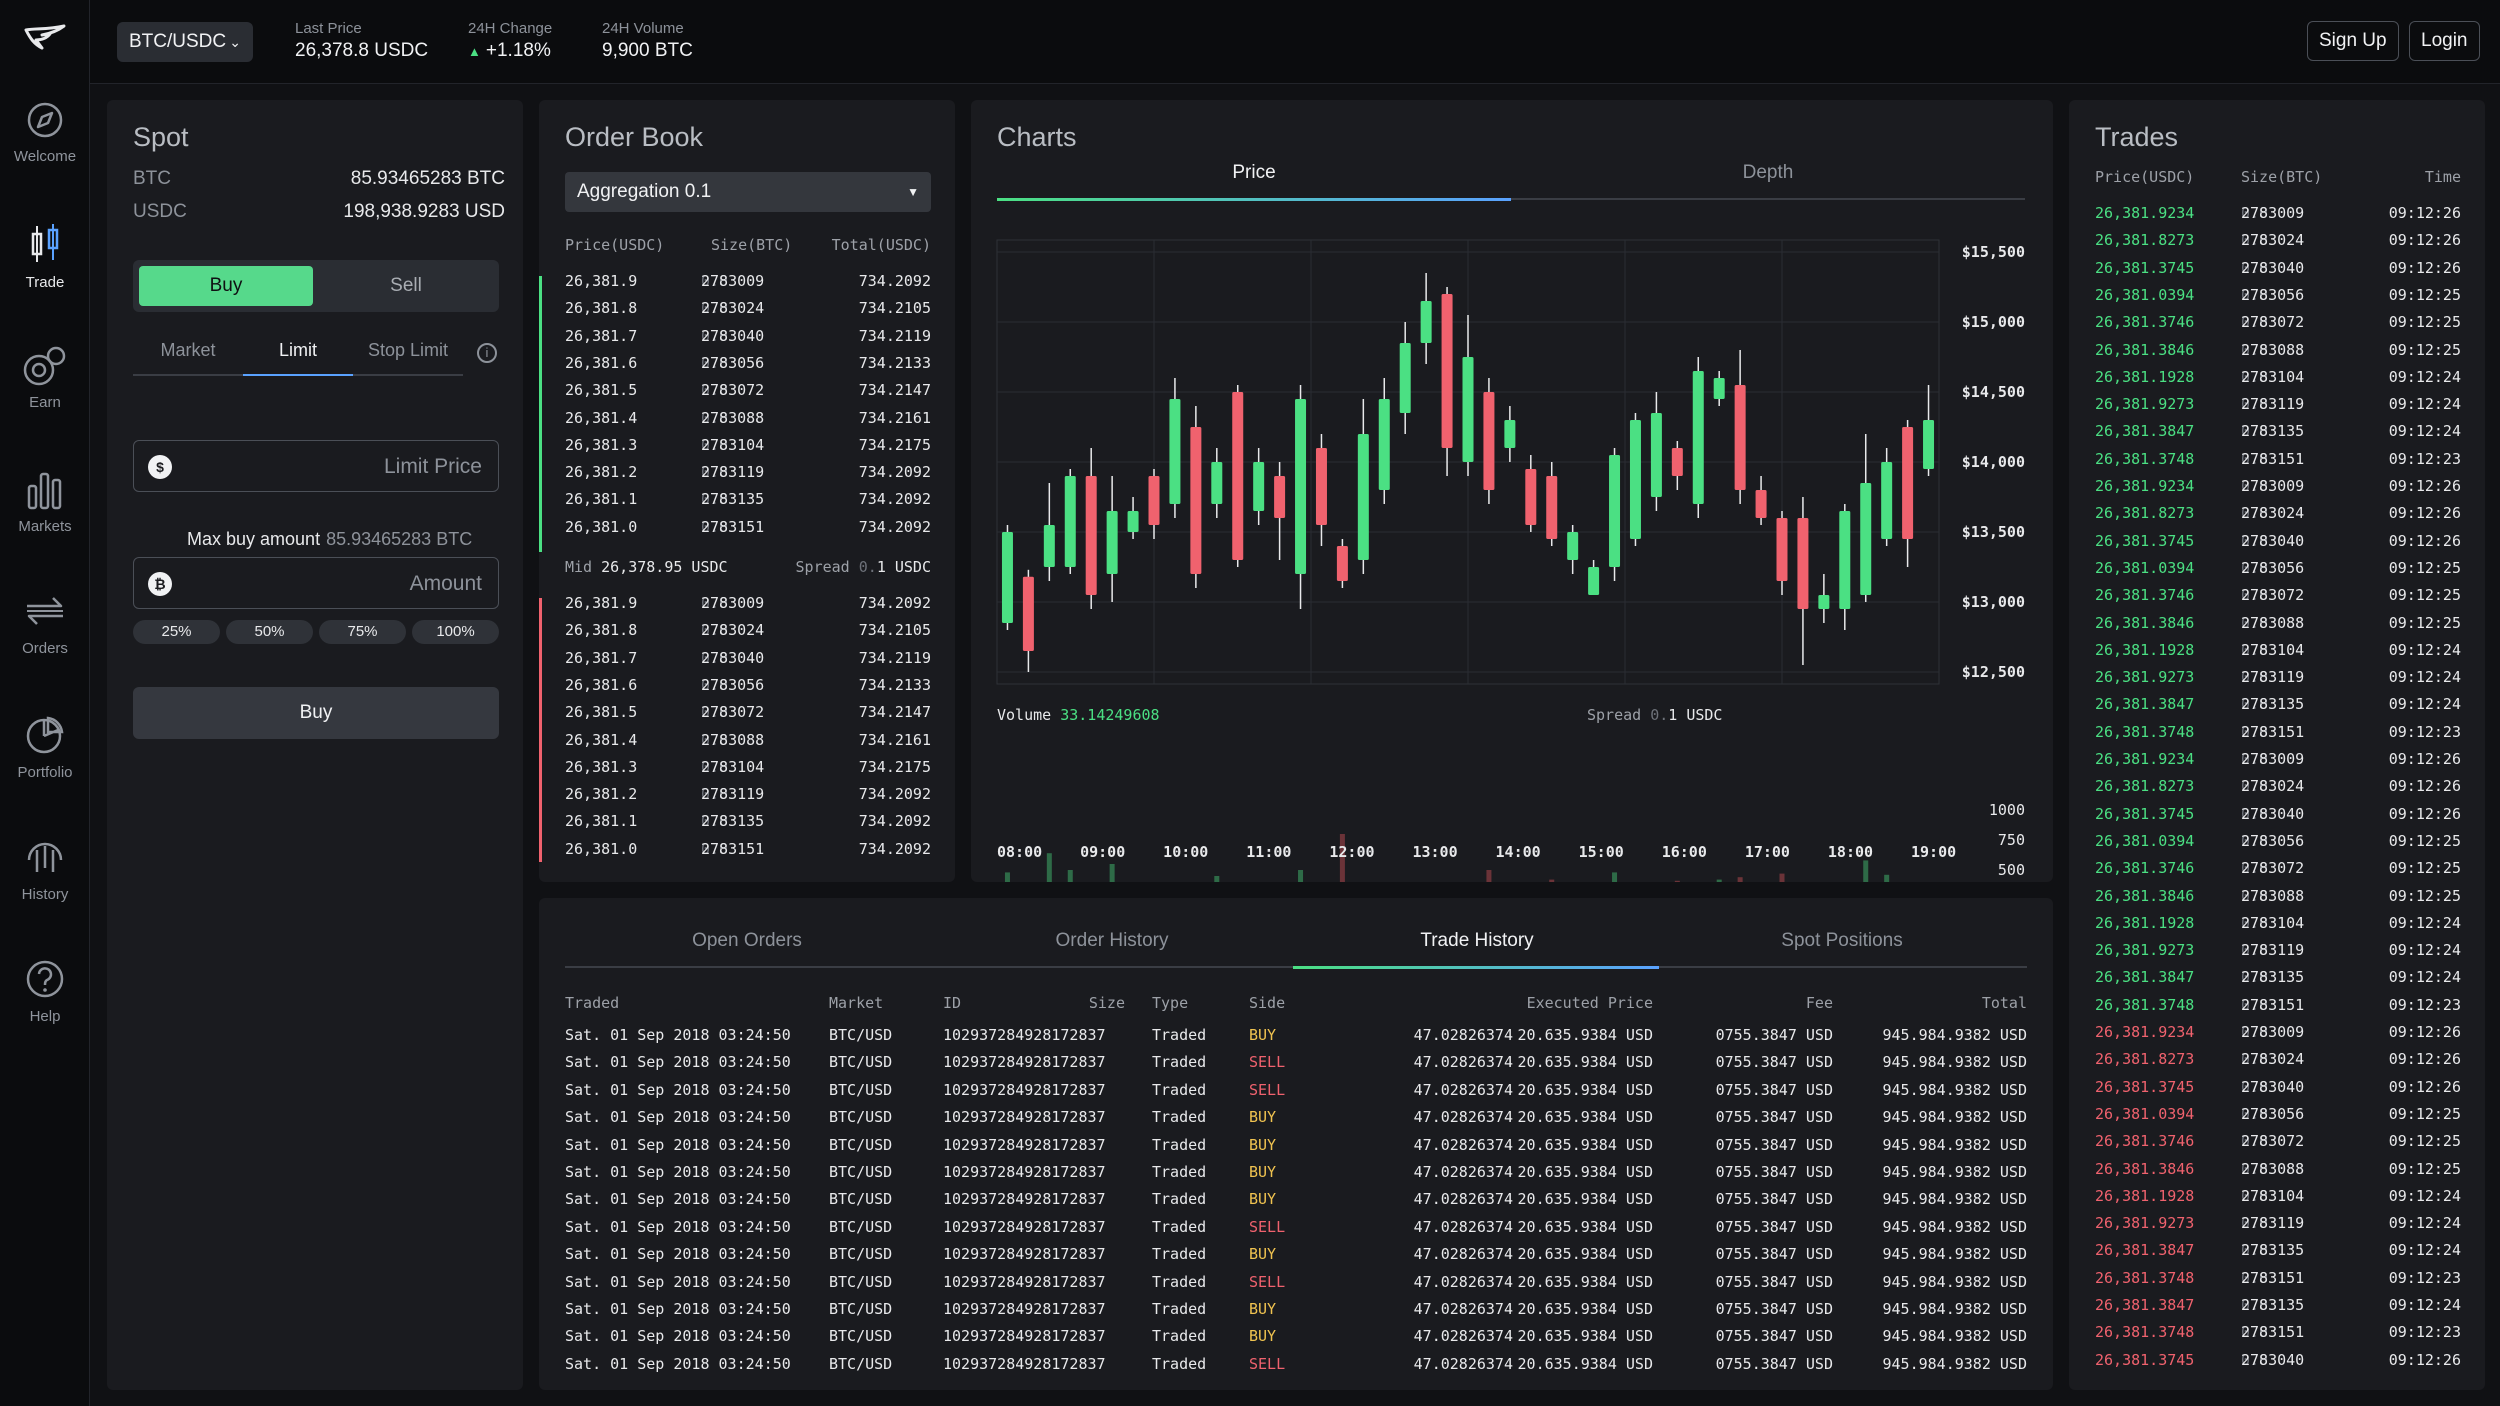 The height and width of the screenshot is (1406, 2500). I want to click on pair-selector: BTC/USDC ⌄, so click(185, 42).